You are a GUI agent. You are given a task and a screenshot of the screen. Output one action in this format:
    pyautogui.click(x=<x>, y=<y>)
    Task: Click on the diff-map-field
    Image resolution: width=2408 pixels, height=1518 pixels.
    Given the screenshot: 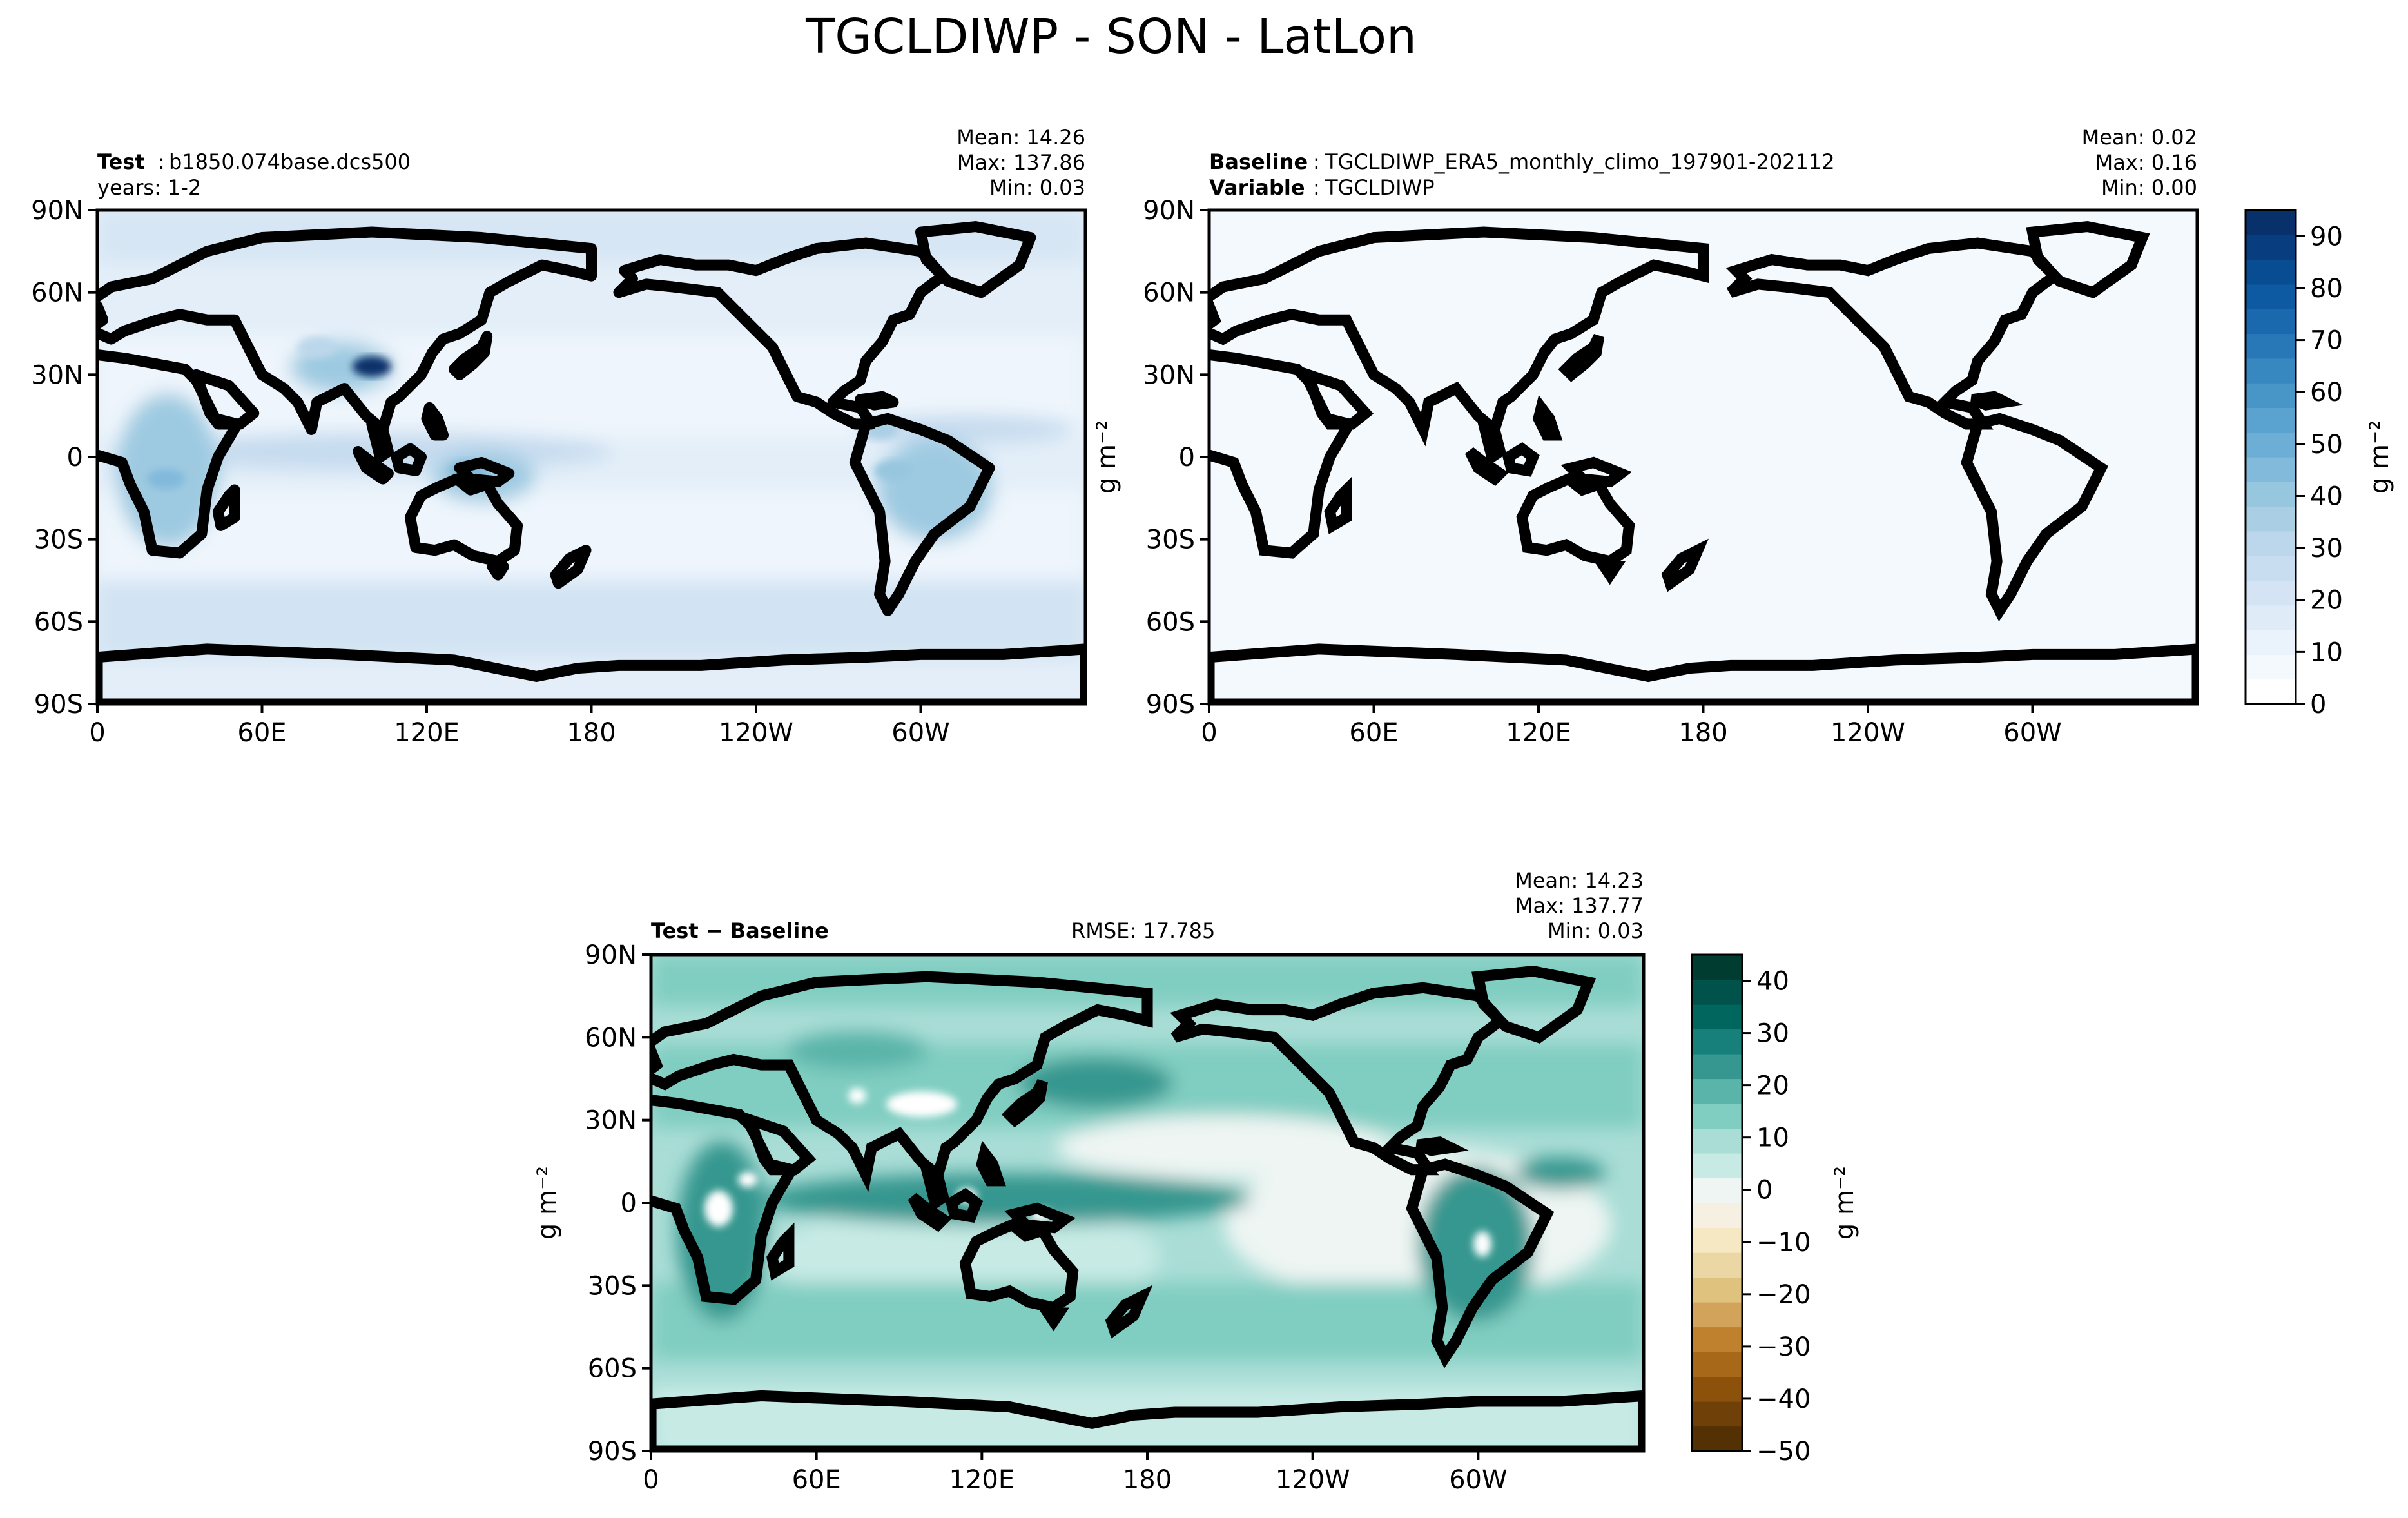 What is the action you would take?
    pyautogui.click(x=1147, y=1203)
    